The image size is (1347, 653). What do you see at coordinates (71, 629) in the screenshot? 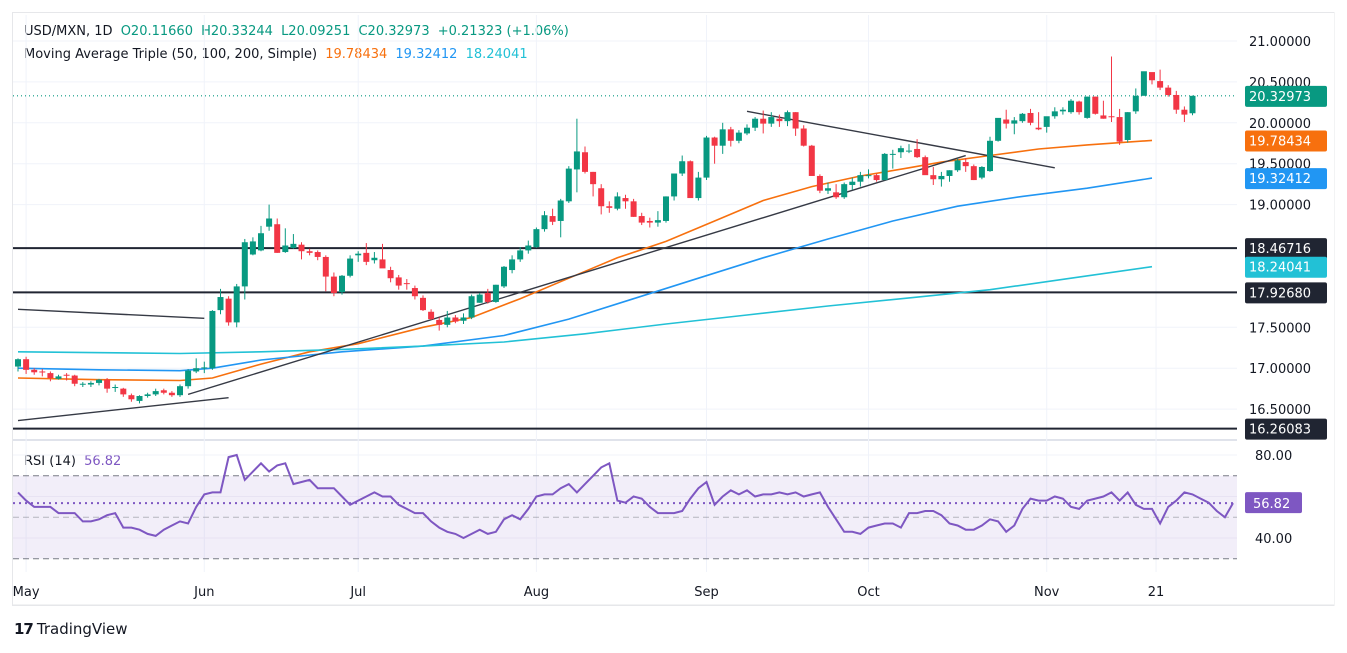
I see `tradingview-brand: 17 TradingView` at bounding box center [71, 629].